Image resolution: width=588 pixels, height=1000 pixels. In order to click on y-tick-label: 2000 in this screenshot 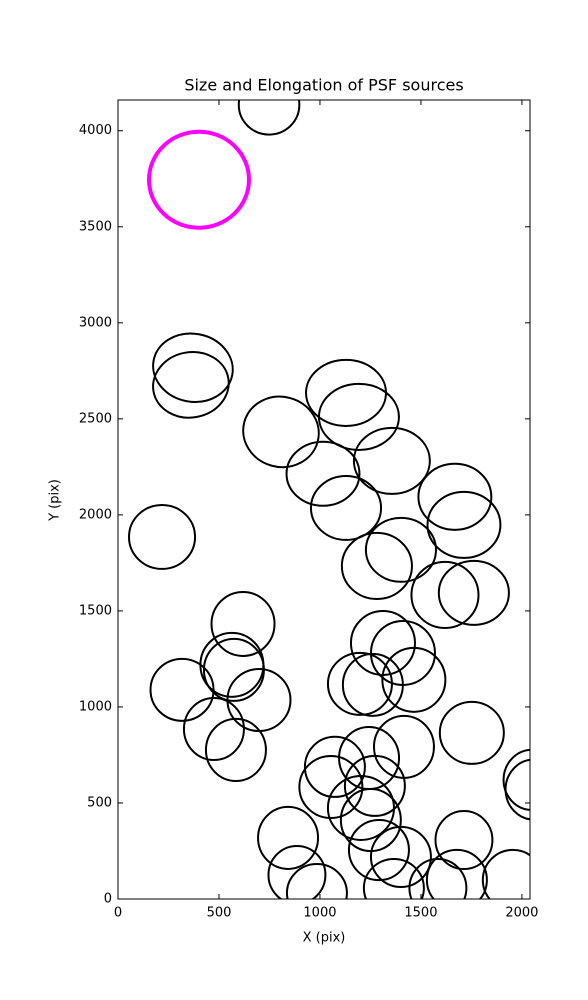, I will do `click(95, 514)`.